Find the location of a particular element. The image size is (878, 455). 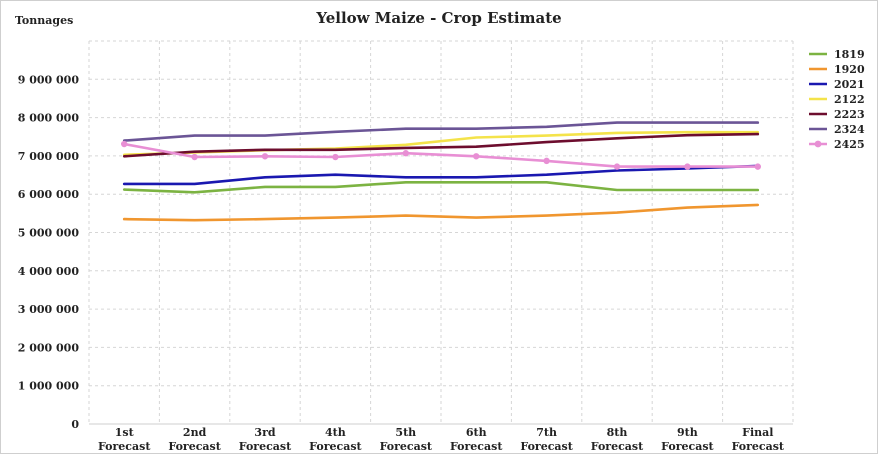

legend-label-1920: 1920 is located at coordinates (849, 69).